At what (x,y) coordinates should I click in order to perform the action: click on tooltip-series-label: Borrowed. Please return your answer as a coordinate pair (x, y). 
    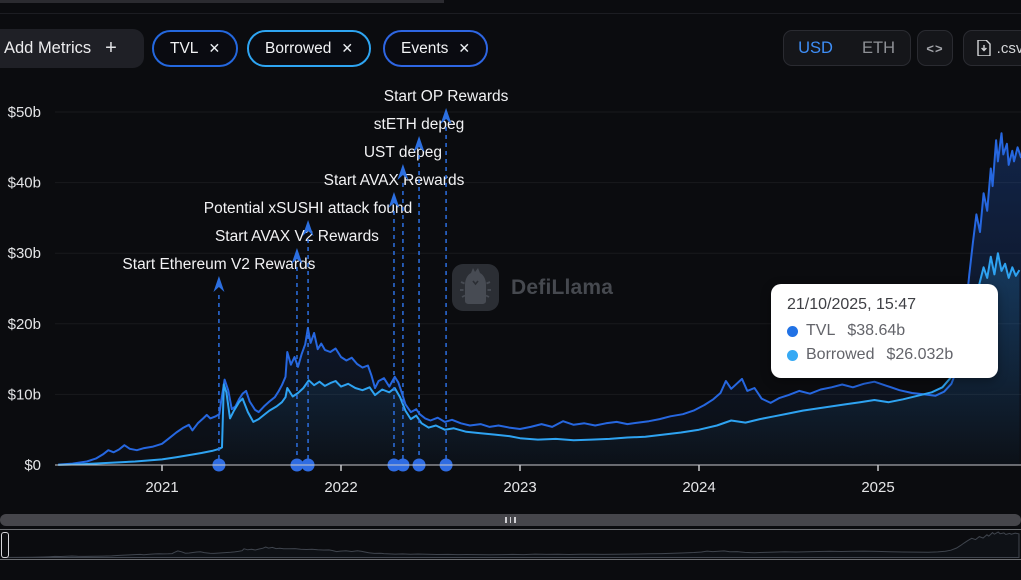
    Looking at the image, I should click on (840, 354).